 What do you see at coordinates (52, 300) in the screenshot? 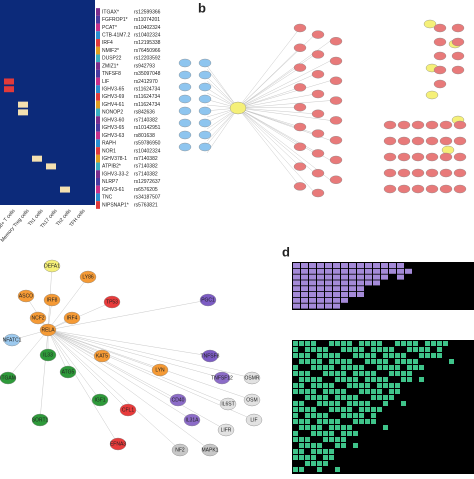
I see `node-label: IRF8` at bounding box center [52, 300].